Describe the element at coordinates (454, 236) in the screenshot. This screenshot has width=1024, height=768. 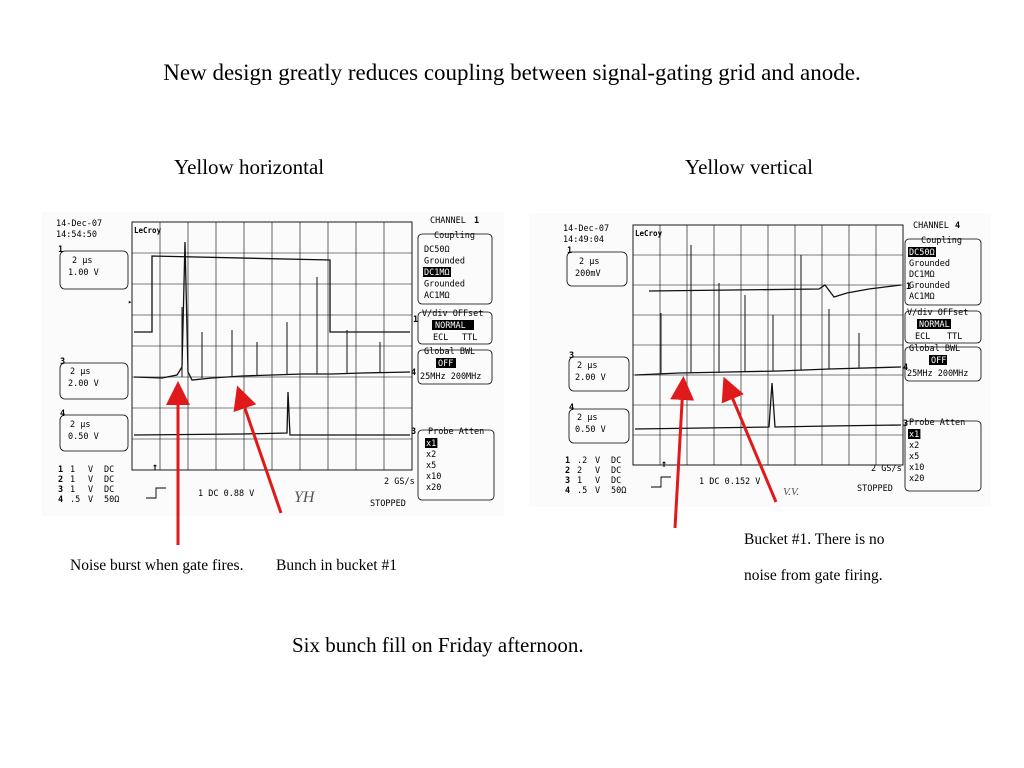
I see `coupling-title: Coupling` at that location.